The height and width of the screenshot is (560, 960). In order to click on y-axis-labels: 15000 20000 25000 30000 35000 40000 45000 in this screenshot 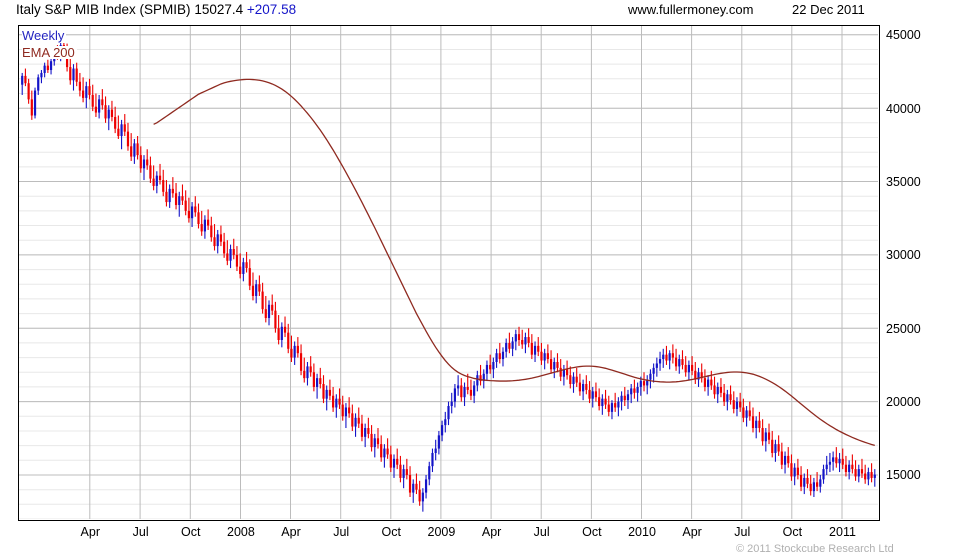, I will do `click(923, 273)`.